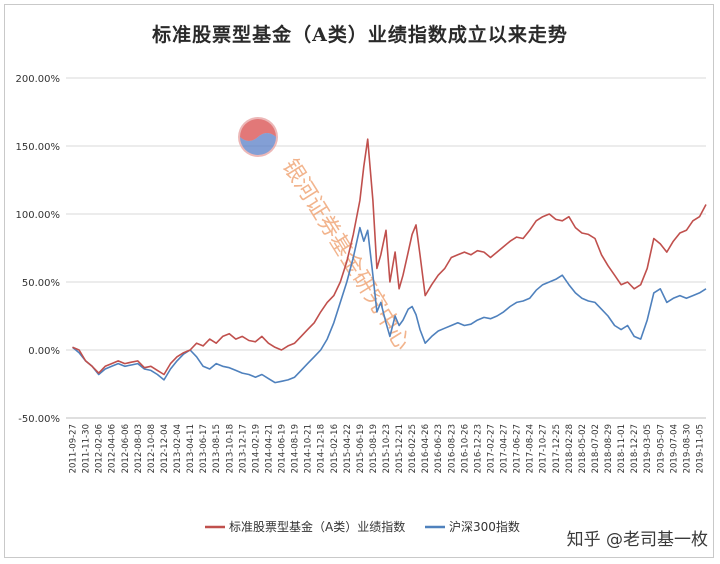  What do you see at coordinates (687, 448) in the screenshot?
I see `x-tick-label: 2019-08-30` at bounding box center [687, 448].